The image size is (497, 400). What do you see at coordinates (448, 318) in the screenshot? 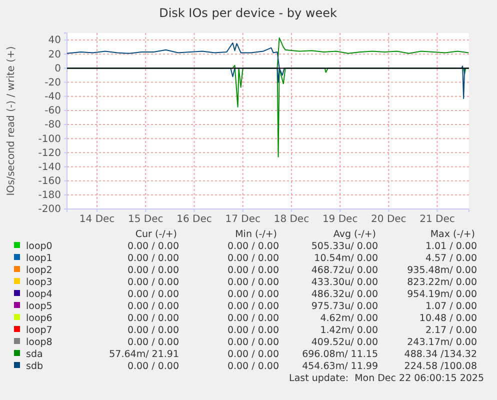
I see `text: 10.48 / 0.00` at bounding box center [448, 318].